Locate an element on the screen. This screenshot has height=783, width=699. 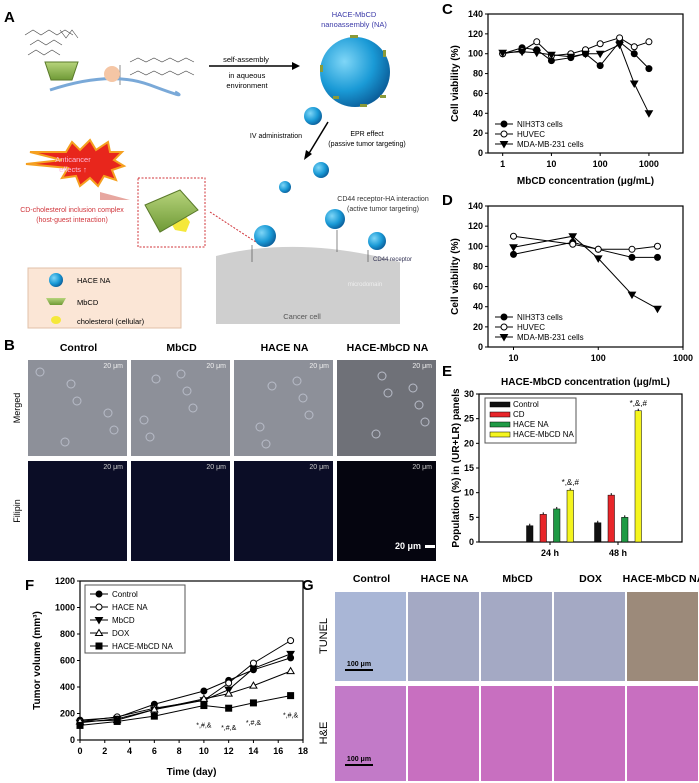
column-header: MbCD is located at coordinates (517, 579).